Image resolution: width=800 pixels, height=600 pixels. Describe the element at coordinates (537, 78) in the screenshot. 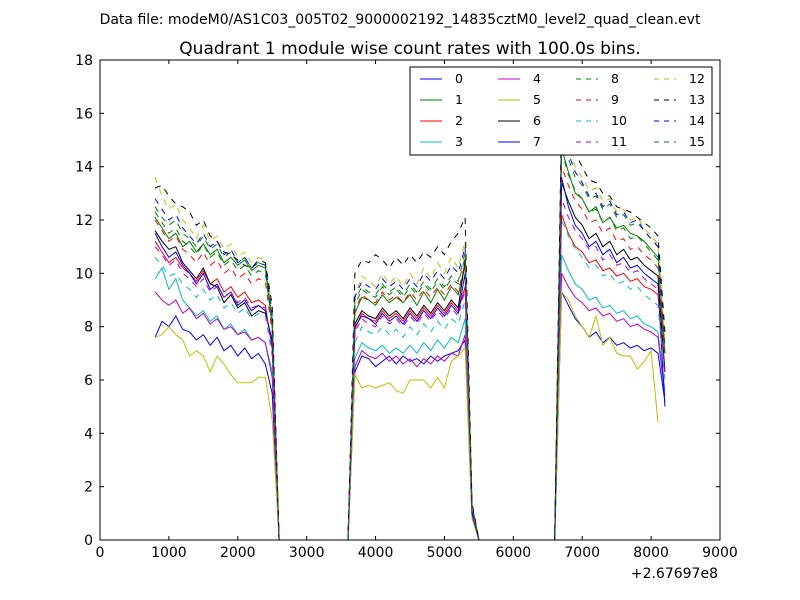

I see `legend-label-4: 4` at that location.